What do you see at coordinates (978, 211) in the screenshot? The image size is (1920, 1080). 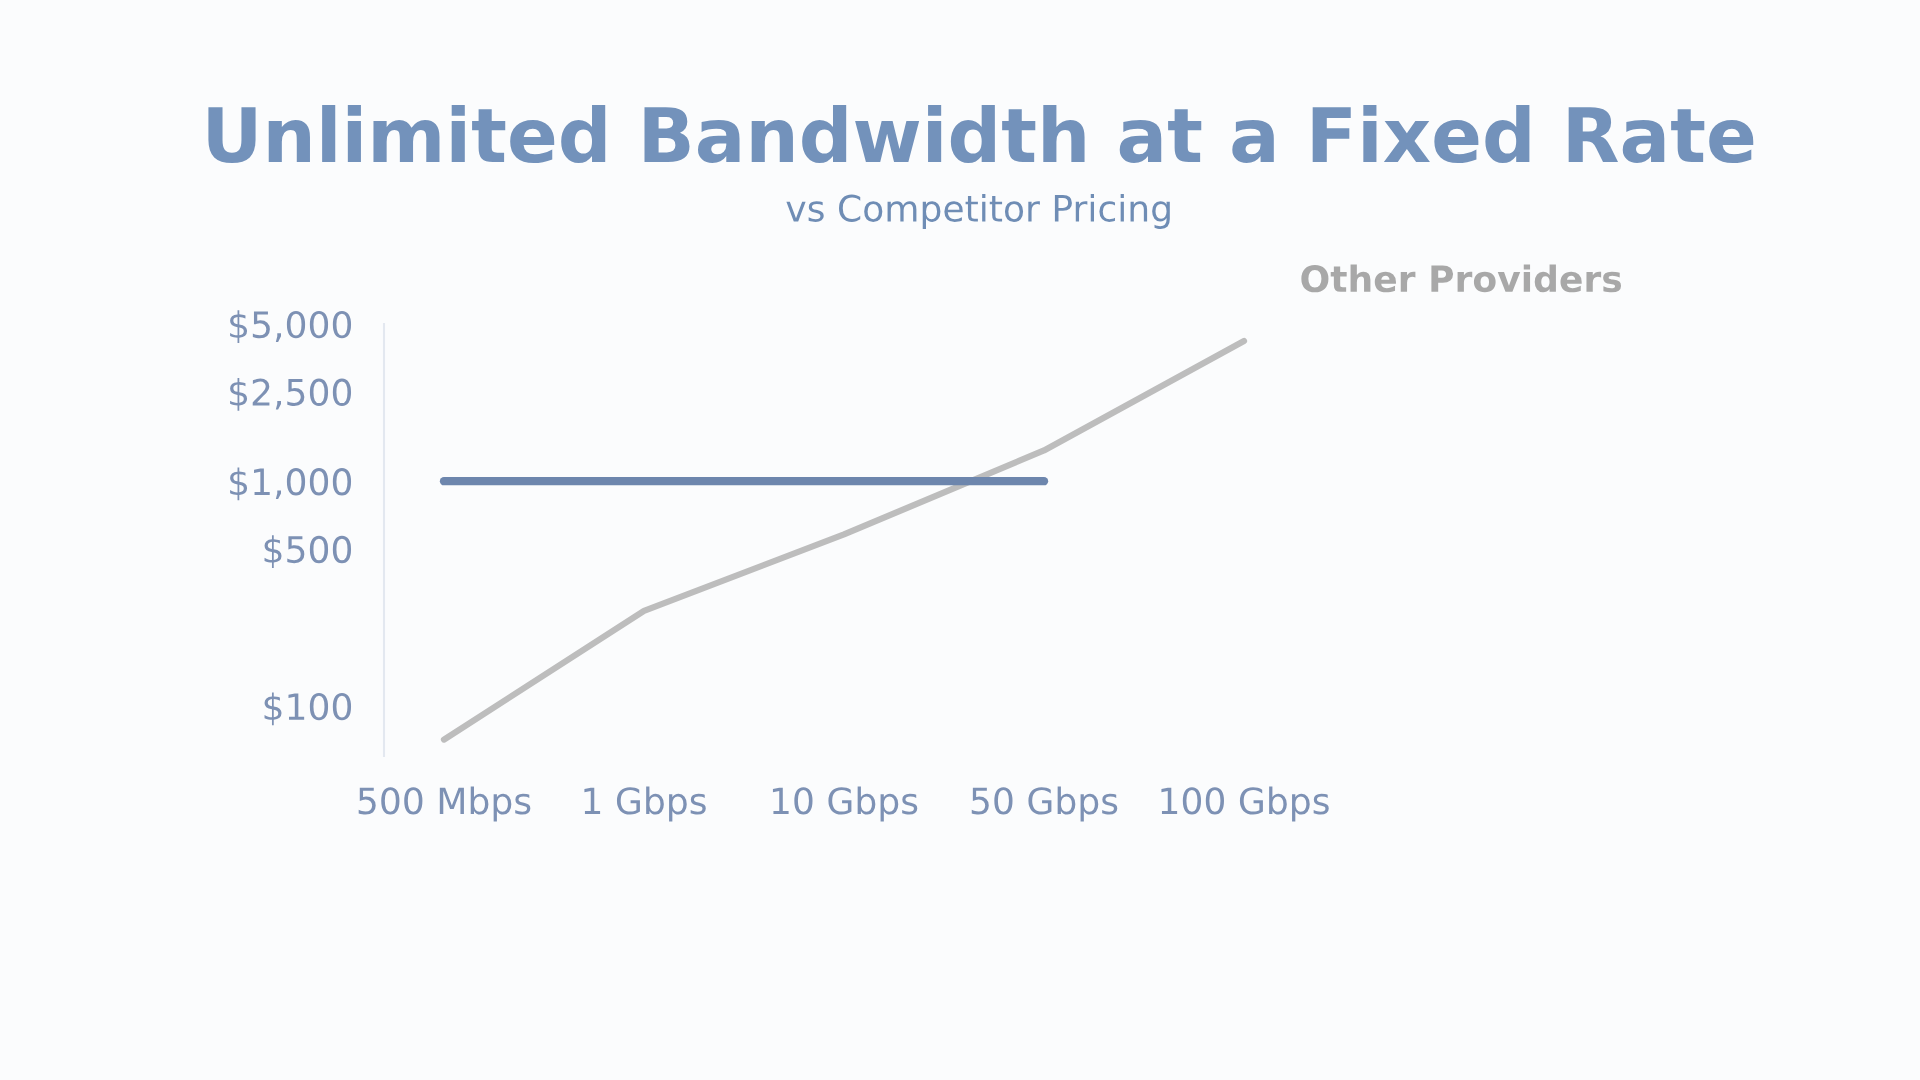 I see `chart-subtitle: vs Competitor Pricing` at bounding box center [978, 211].